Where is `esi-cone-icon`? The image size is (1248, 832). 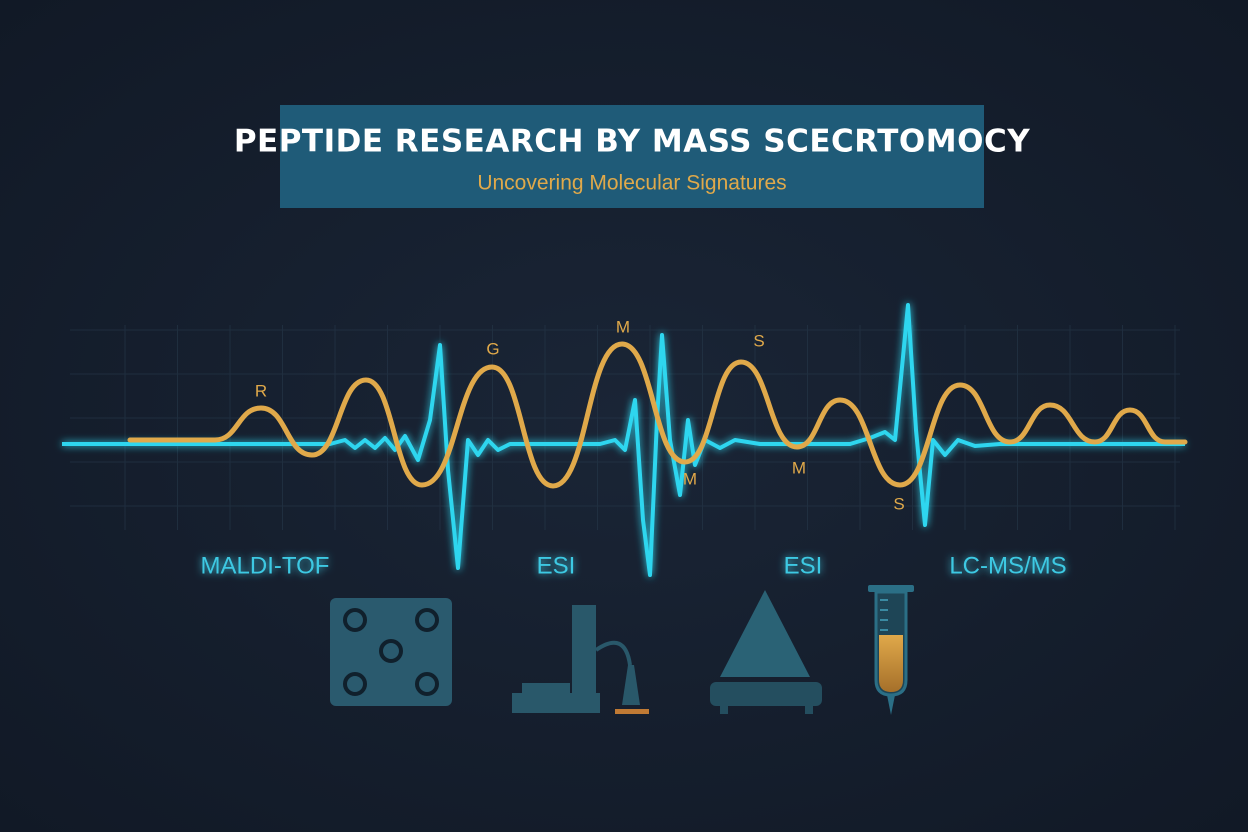 esi-cone-icon is located at coordinates (766, 652).